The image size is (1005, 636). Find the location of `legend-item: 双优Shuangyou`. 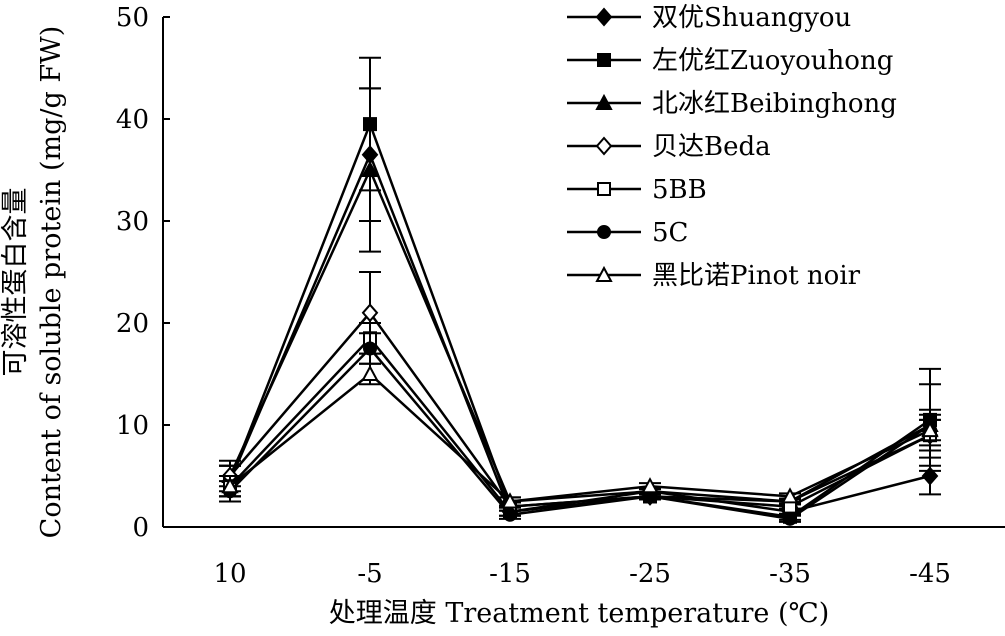

legend-item: 双优Shuangyou is located at coordinates (709, 18).